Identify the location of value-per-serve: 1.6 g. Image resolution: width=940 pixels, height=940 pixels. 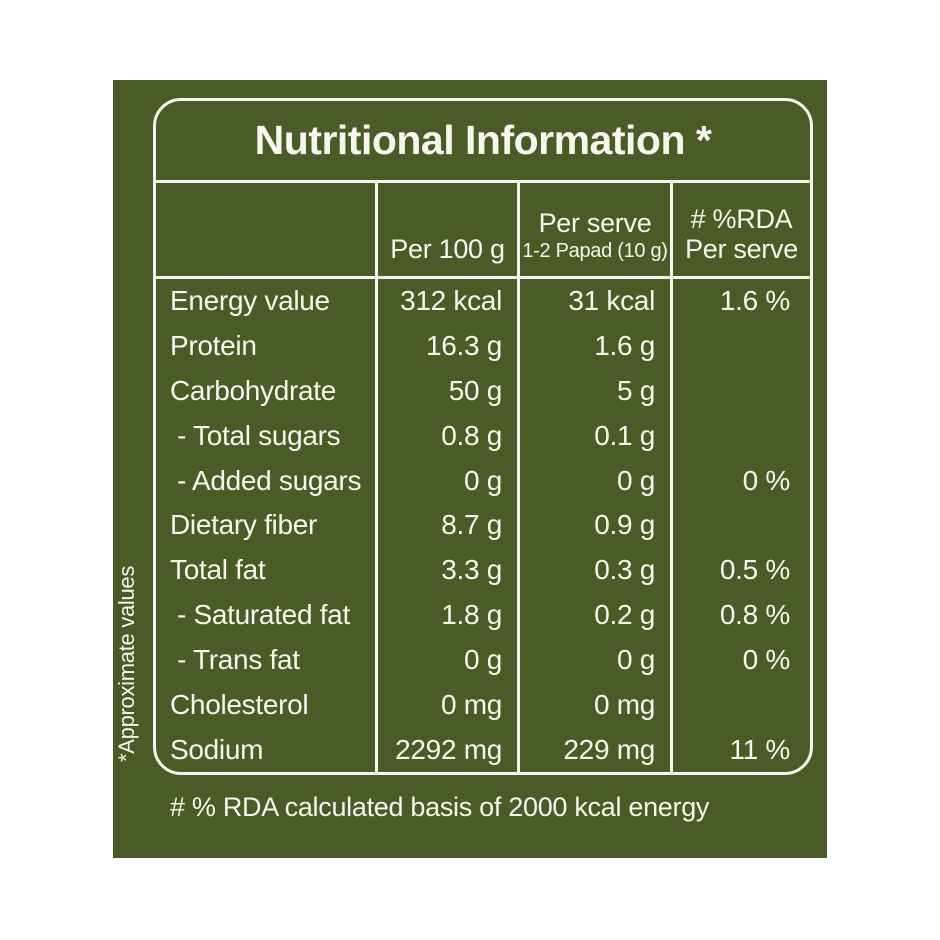
(596, 346).